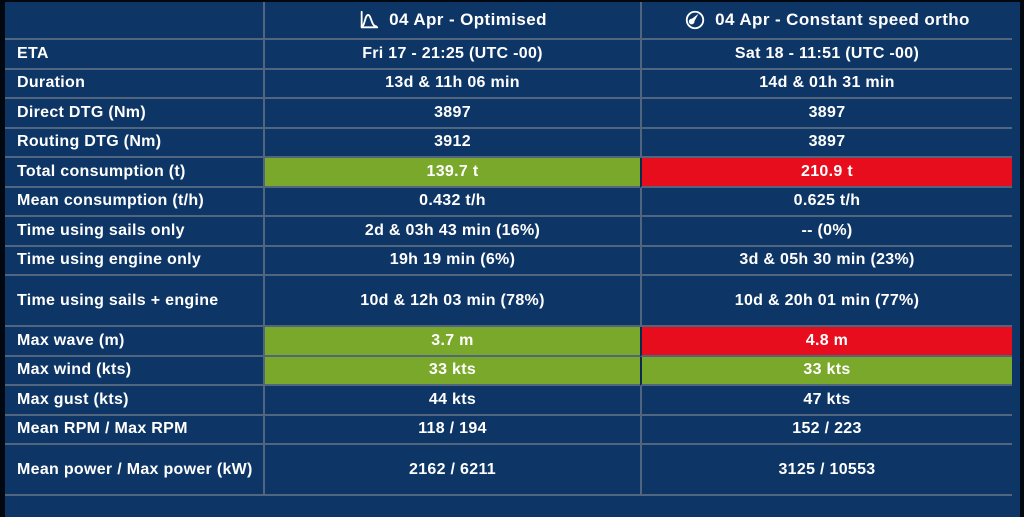 This screenshot has width=1024, height=517. I want to click on optimised-value-cell: 33 kts, so click(451, 371).